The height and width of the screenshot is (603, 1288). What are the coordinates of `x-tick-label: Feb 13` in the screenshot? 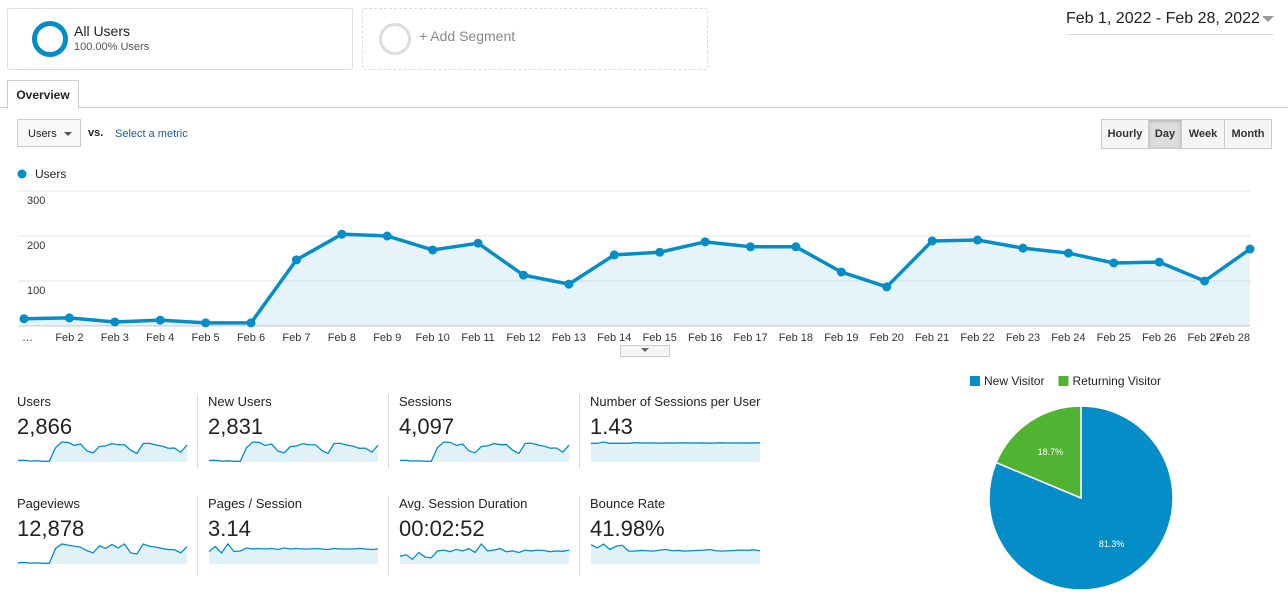 It's located at (569, 338).